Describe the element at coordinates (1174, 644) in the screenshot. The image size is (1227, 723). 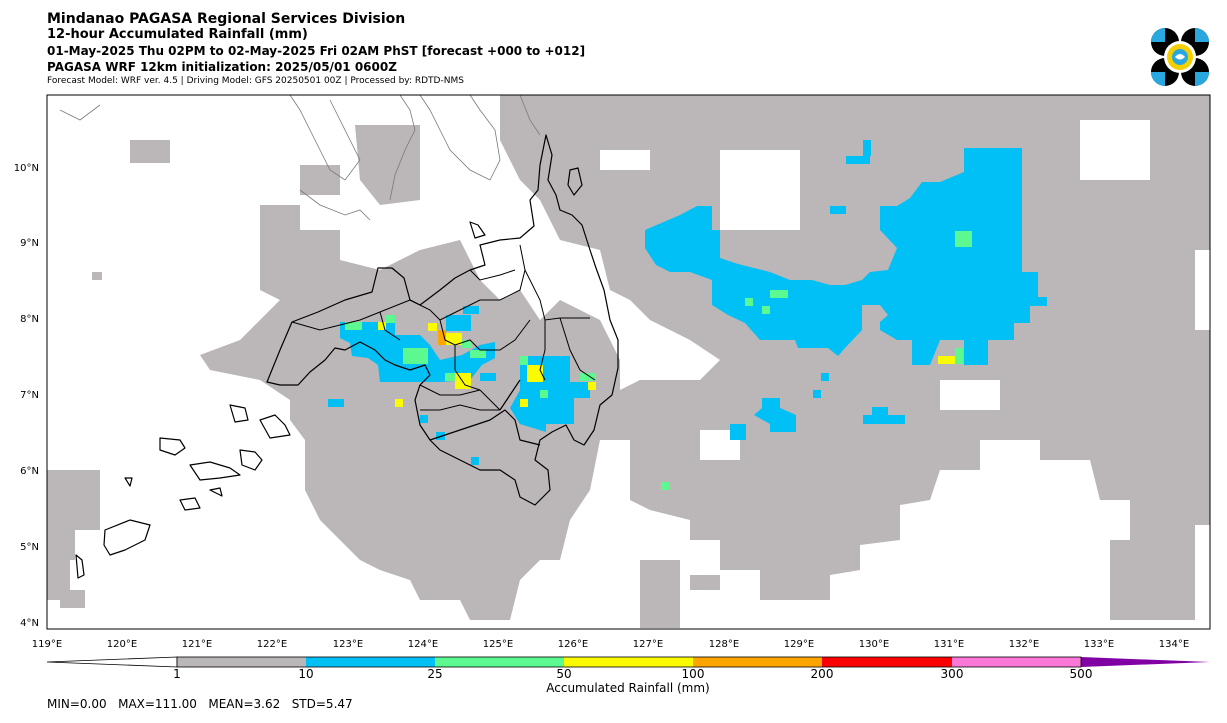
I see `lon-tick-label: 134°E` at that location.